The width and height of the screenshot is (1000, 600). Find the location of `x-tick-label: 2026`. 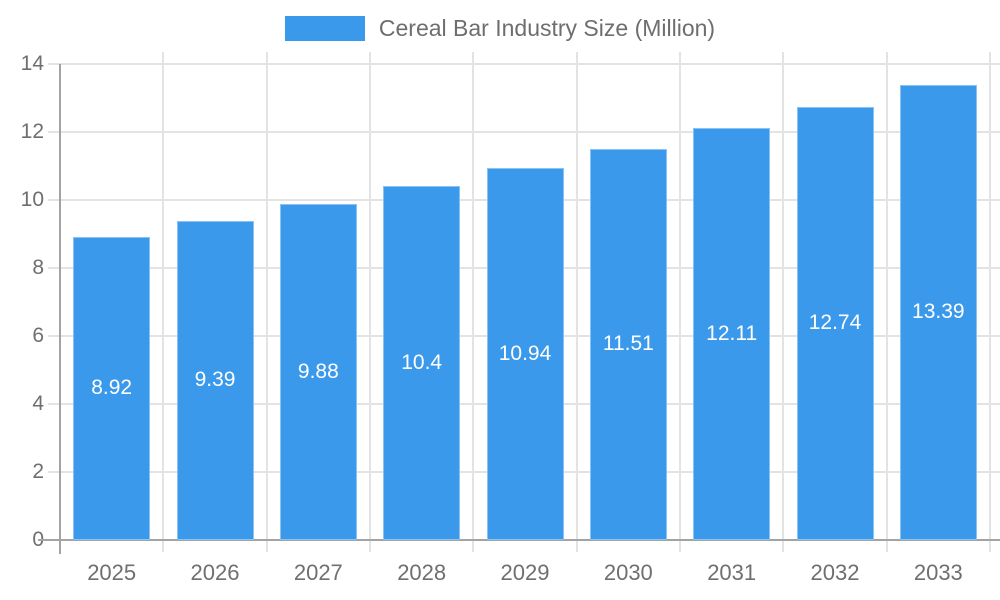

x-tick-label: 2026 is located at coordinates (215, 572).